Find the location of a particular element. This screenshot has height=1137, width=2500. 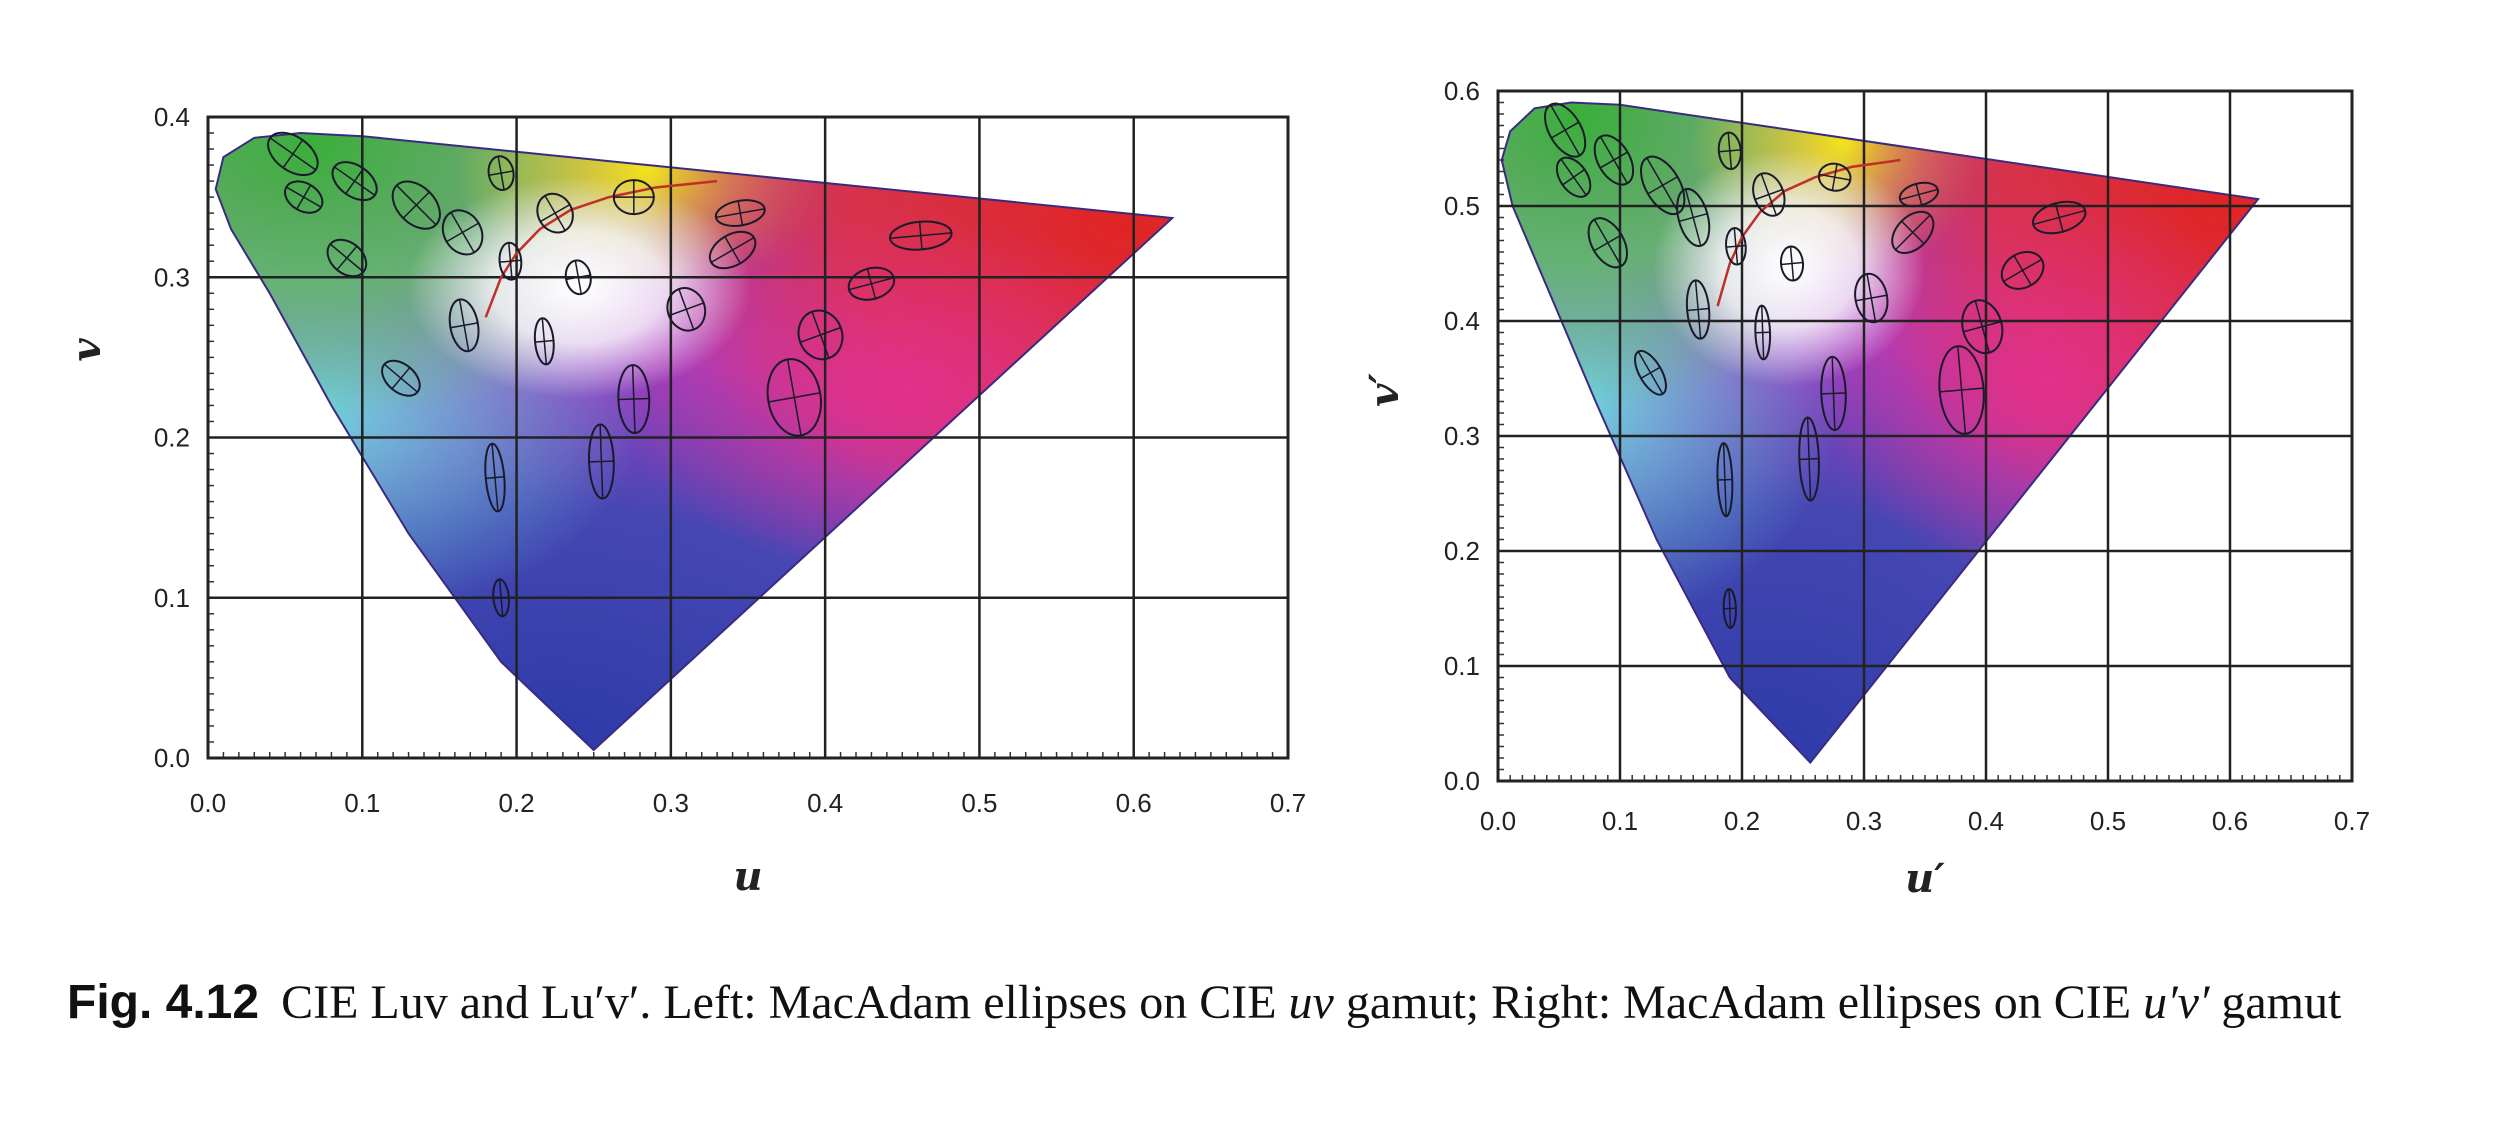

x-axis-label: u is located at coordinates (747, 876).